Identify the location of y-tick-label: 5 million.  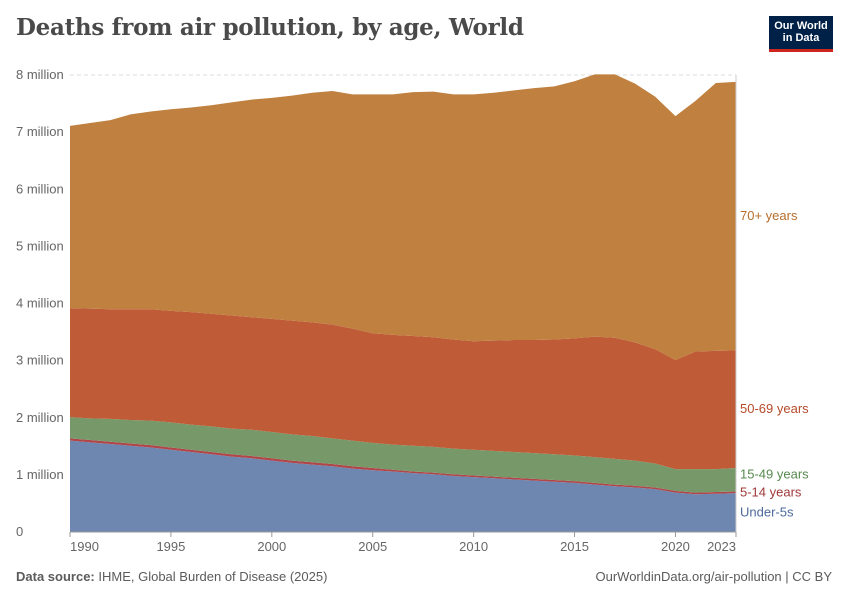
(40, 245).